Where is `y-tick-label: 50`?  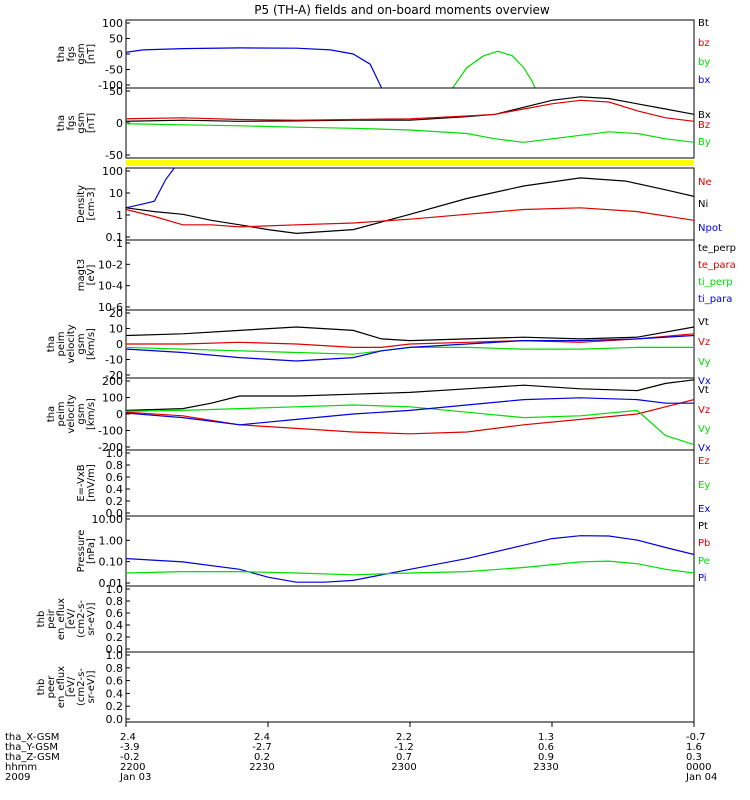
y-tick-label: 50 is located at coordinates (116, 91).